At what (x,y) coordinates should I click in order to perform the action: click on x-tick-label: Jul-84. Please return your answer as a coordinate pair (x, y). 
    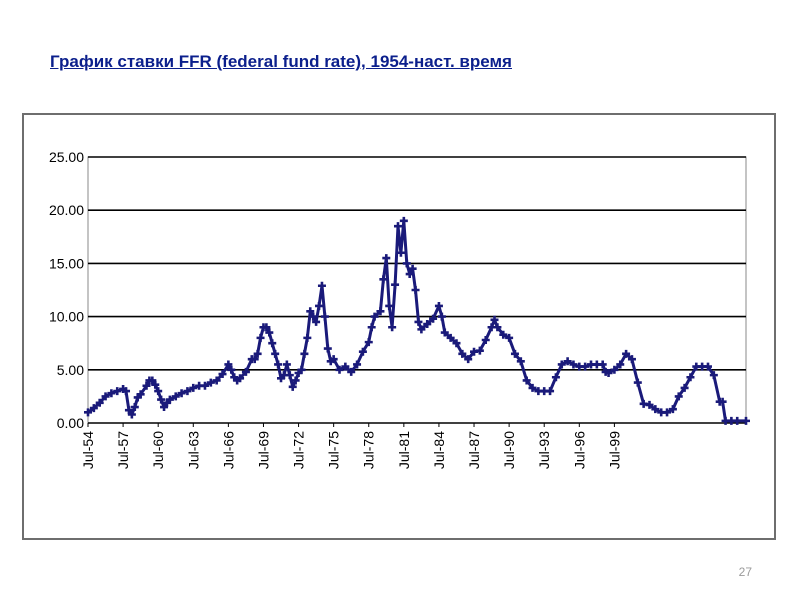
    Looking at the image, I should click on (439, 450).